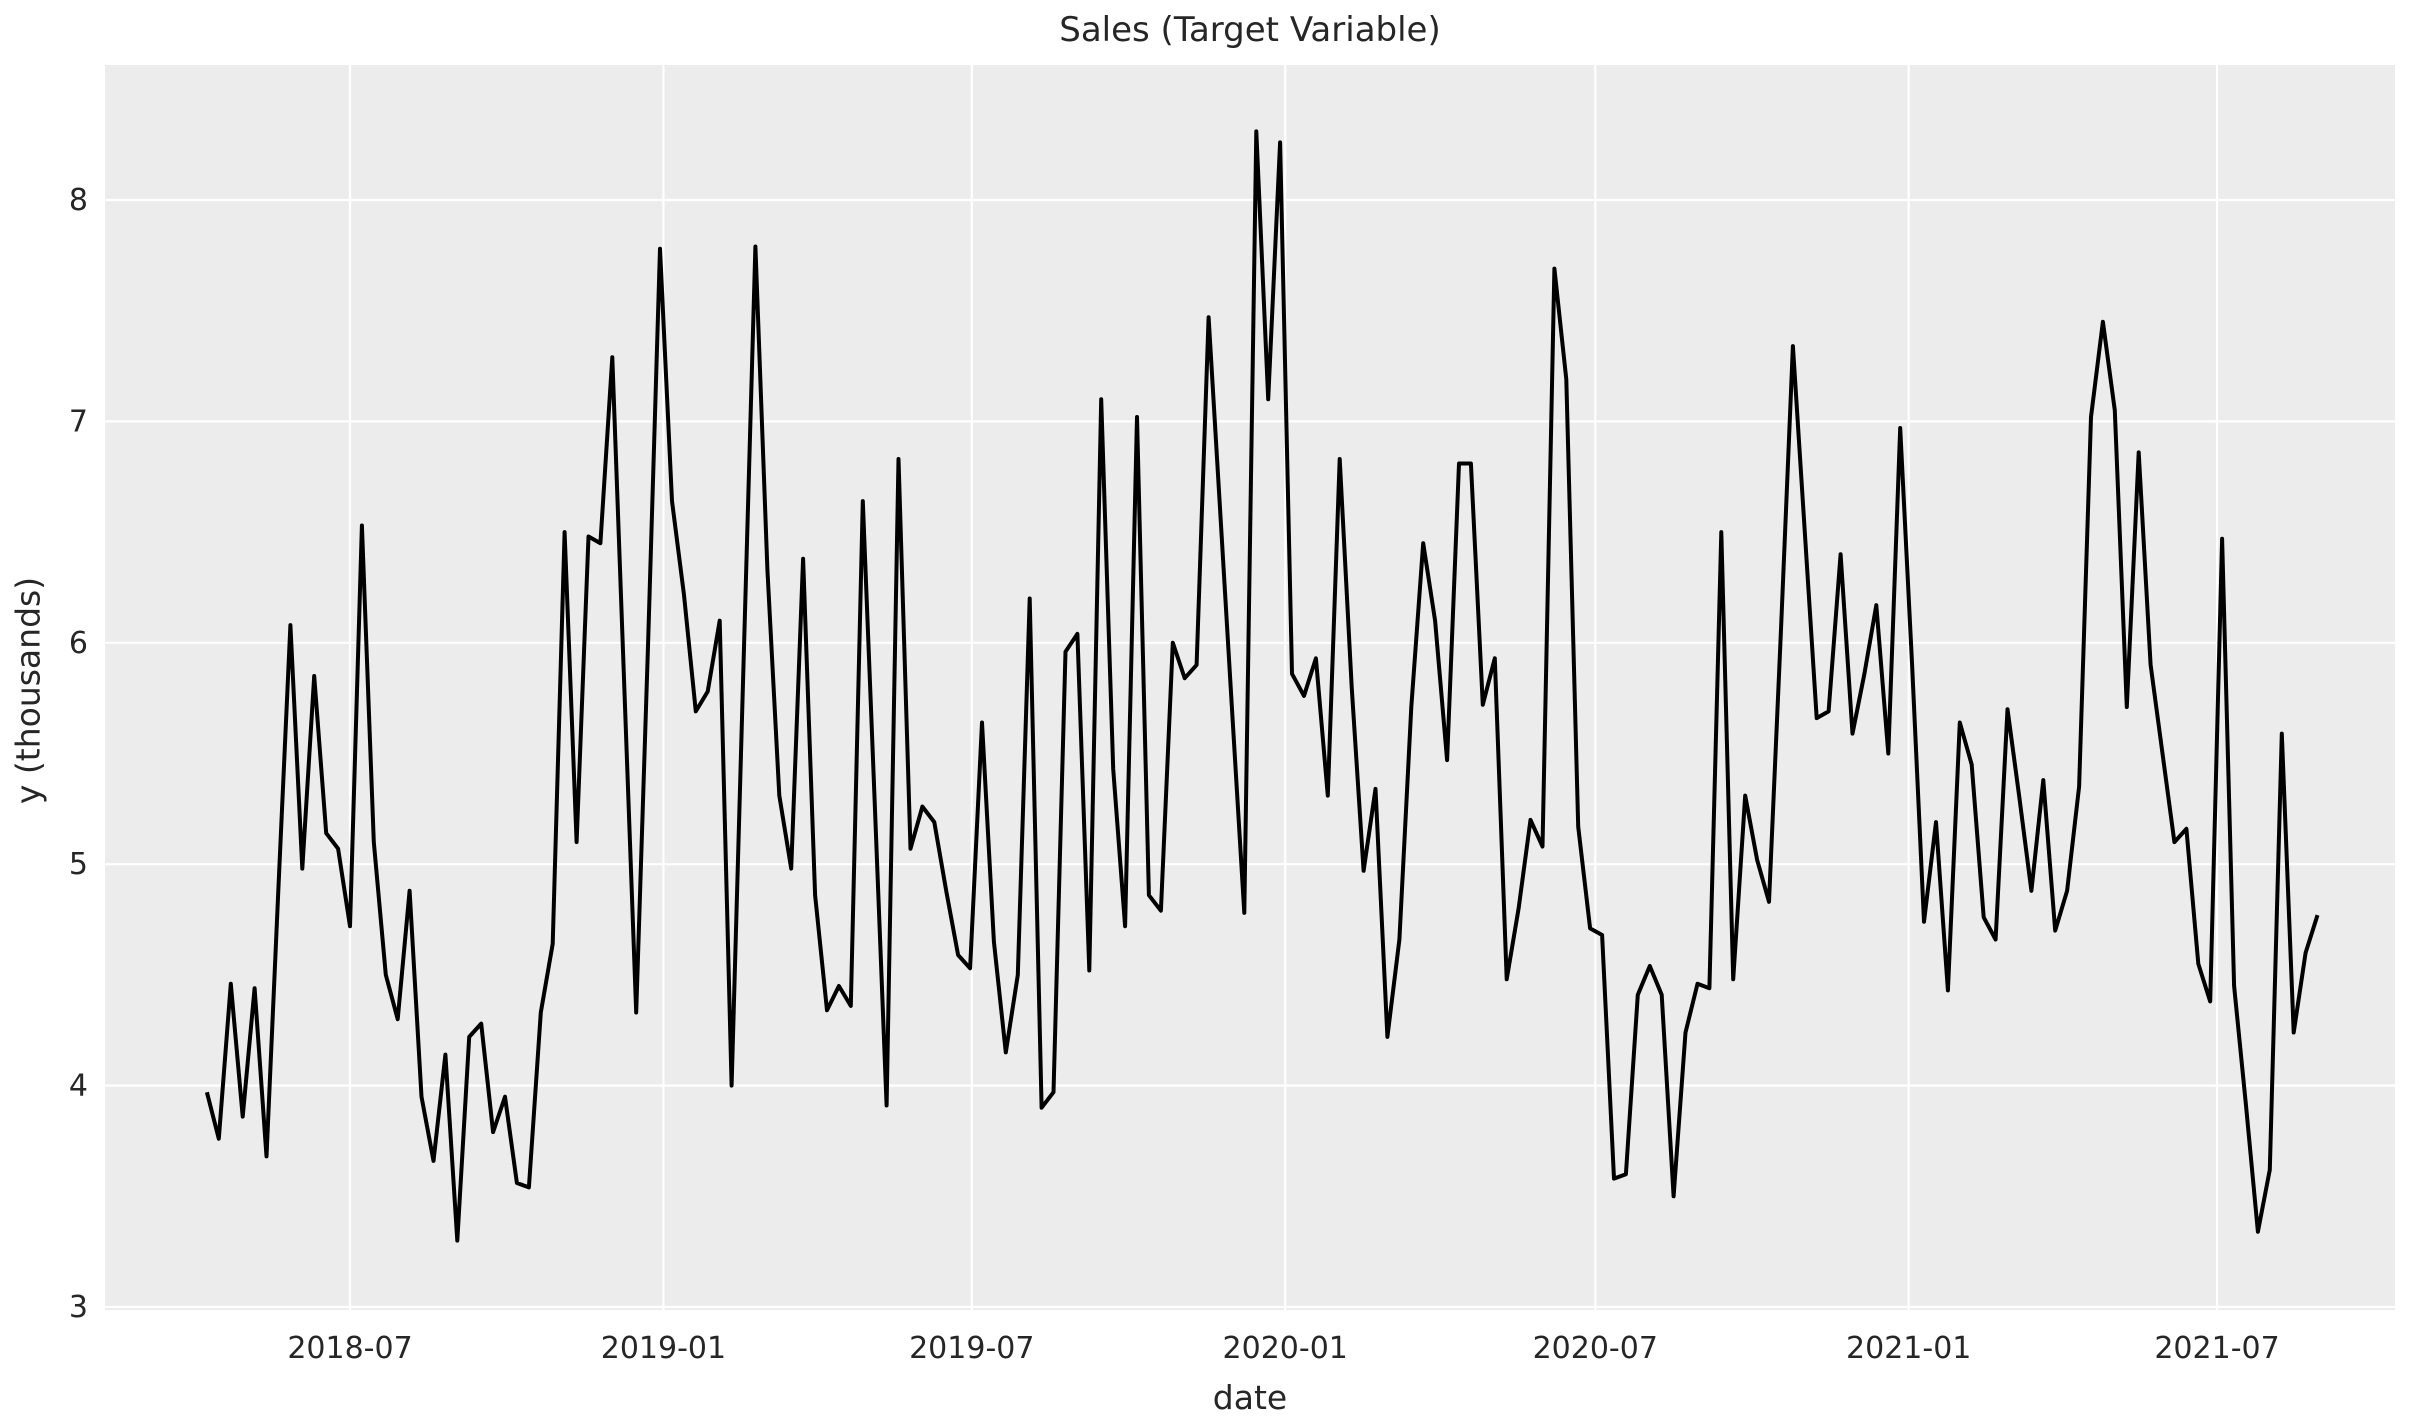  Describe the element at coordinates (349, 1348) in the screenshot. I see `x-tick-label: 2018-07` at that location.